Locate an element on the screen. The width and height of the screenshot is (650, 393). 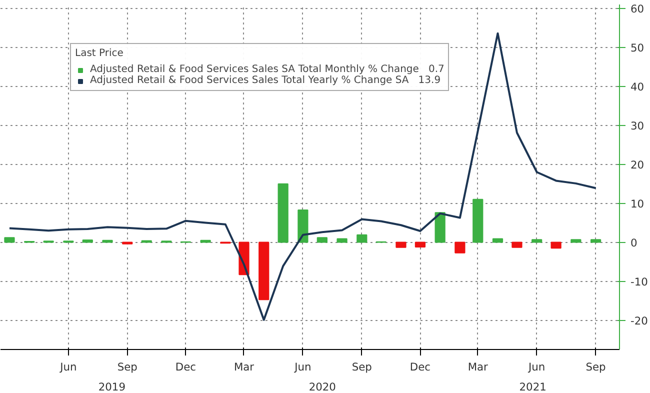
y-tick-label: -20 is located at coordinates (639, 321).